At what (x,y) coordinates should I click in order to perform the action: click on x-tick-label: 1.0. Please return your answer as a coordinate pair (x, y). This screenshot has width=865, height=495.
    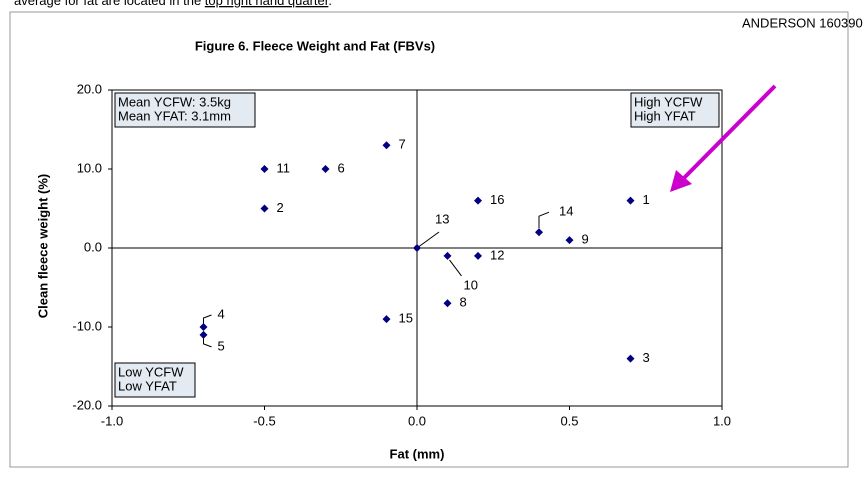
    Looking at the image, I should click on (722, 420).